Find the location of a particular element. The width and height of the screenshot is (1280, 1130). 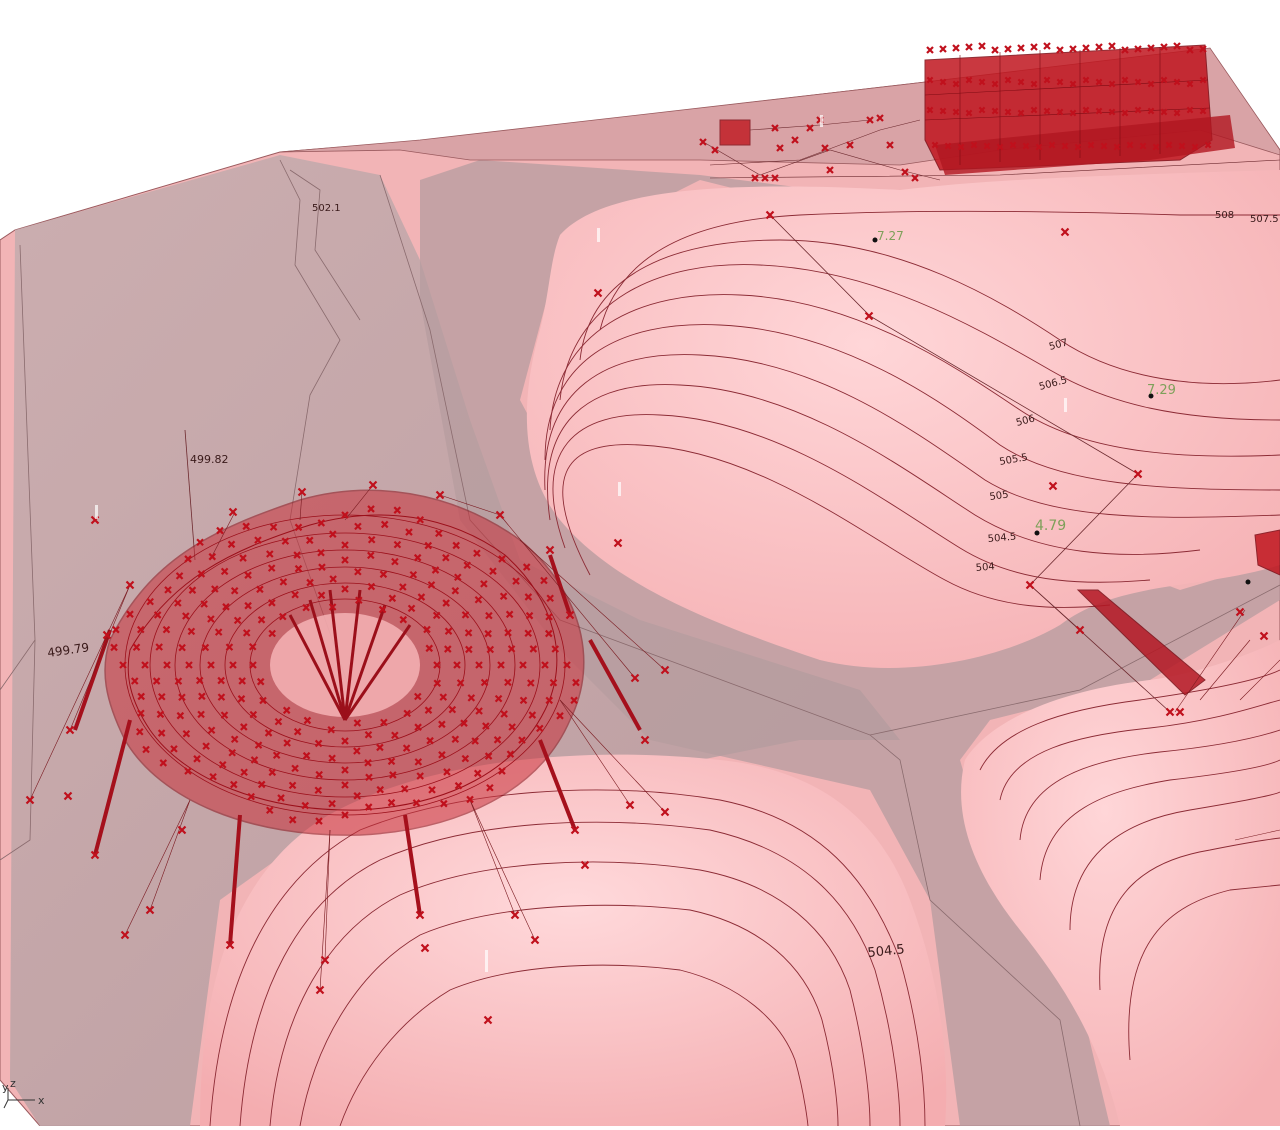

bridge-beam is located at coordinates (1141, 642).